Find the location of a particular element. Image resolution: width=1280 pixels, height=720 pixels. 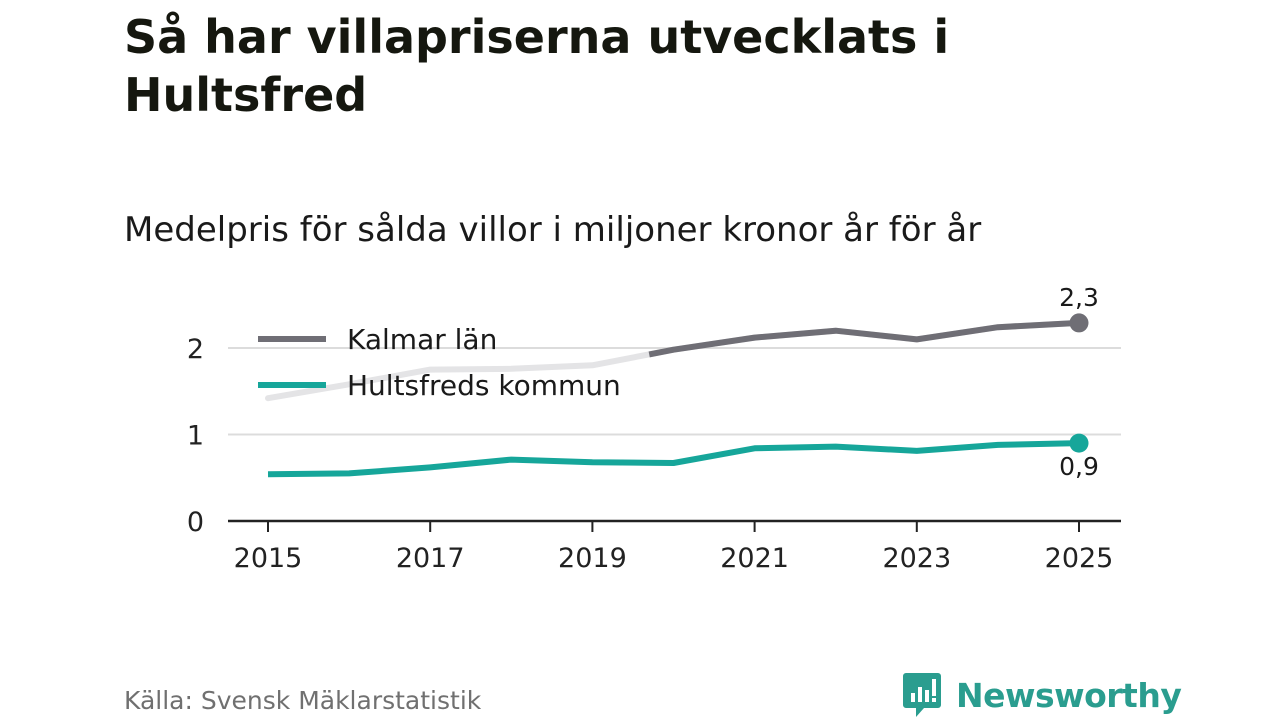

end-marker-hultsfred is located at coordinates (1079, 443).